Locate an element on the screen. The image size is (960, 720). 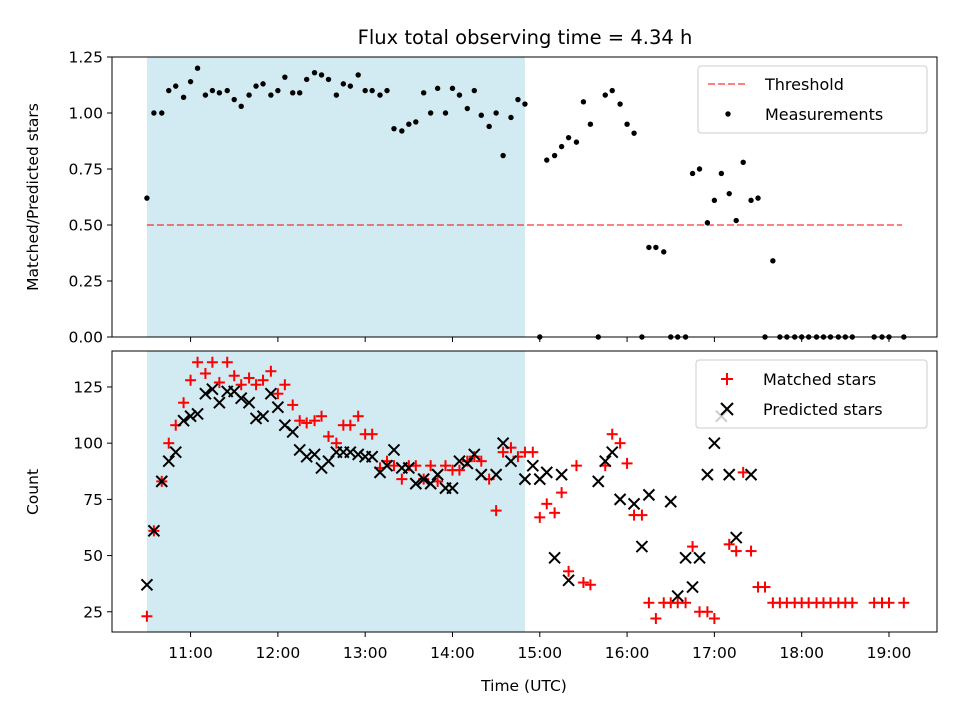
legend-predicted-label: Predicted stars is located at coordinates (823, 409).